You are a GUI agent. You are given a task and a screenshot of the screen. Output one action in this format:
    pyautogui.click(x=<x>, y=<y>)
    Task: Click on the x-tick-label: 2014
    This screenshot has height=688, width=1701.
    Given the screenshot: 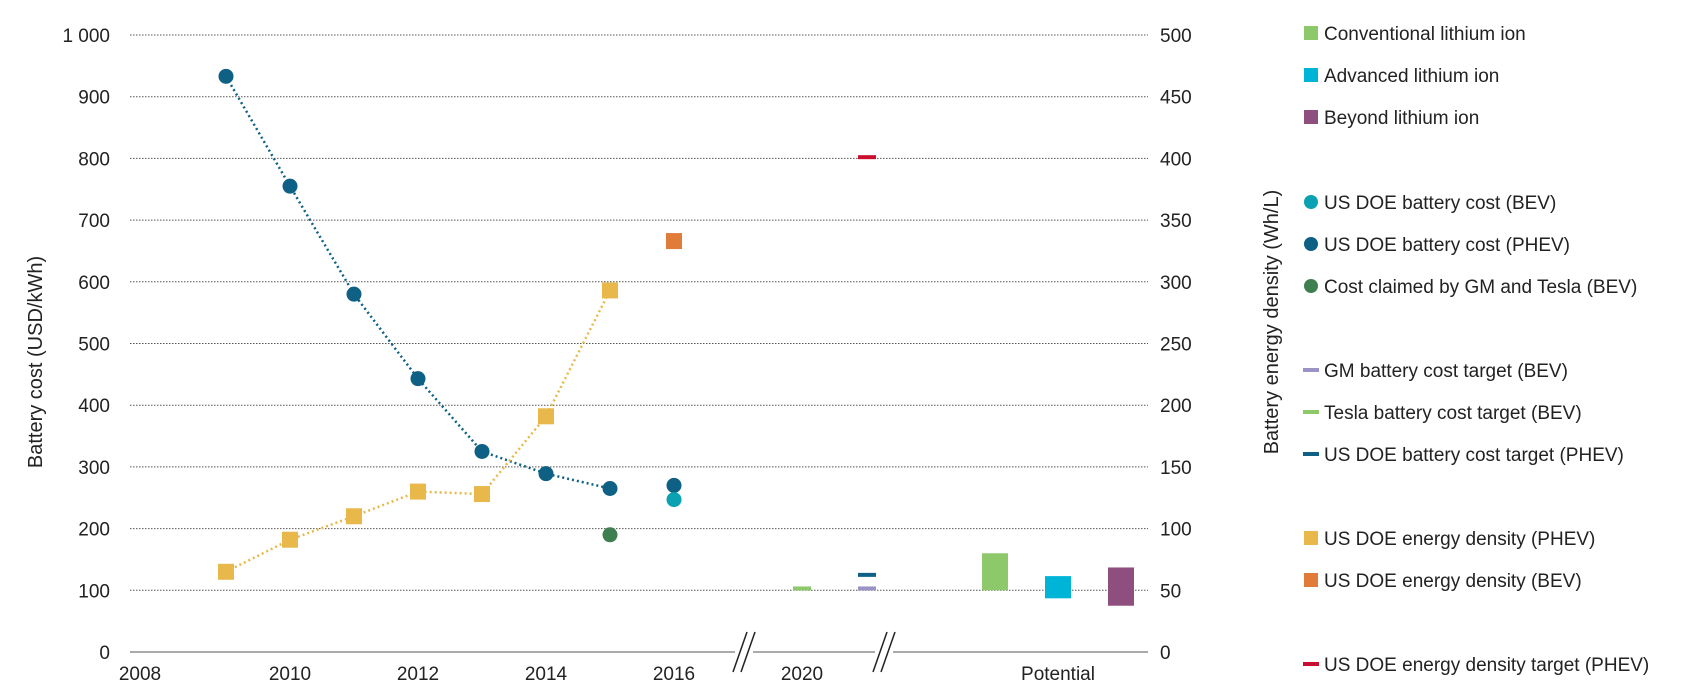 What is the action you would take?
    pyautogui.click(x=546, y=674)
    